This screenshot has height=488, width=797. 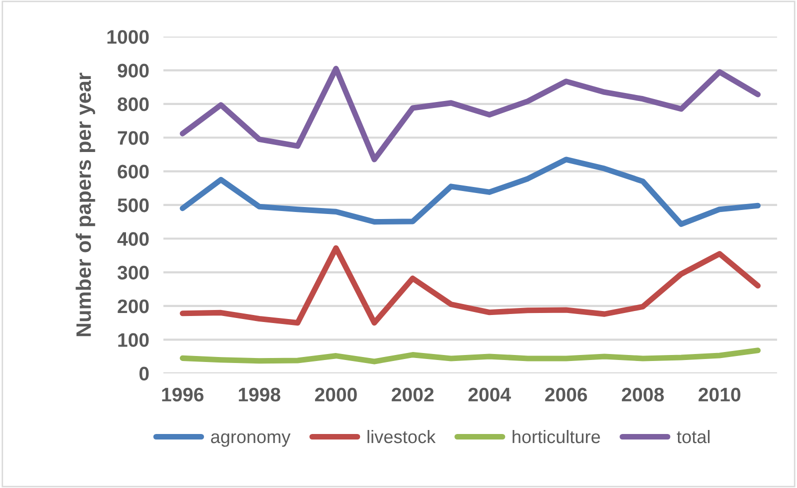 I want to click on y-tick-label: 200, so click(x=133, y=306).